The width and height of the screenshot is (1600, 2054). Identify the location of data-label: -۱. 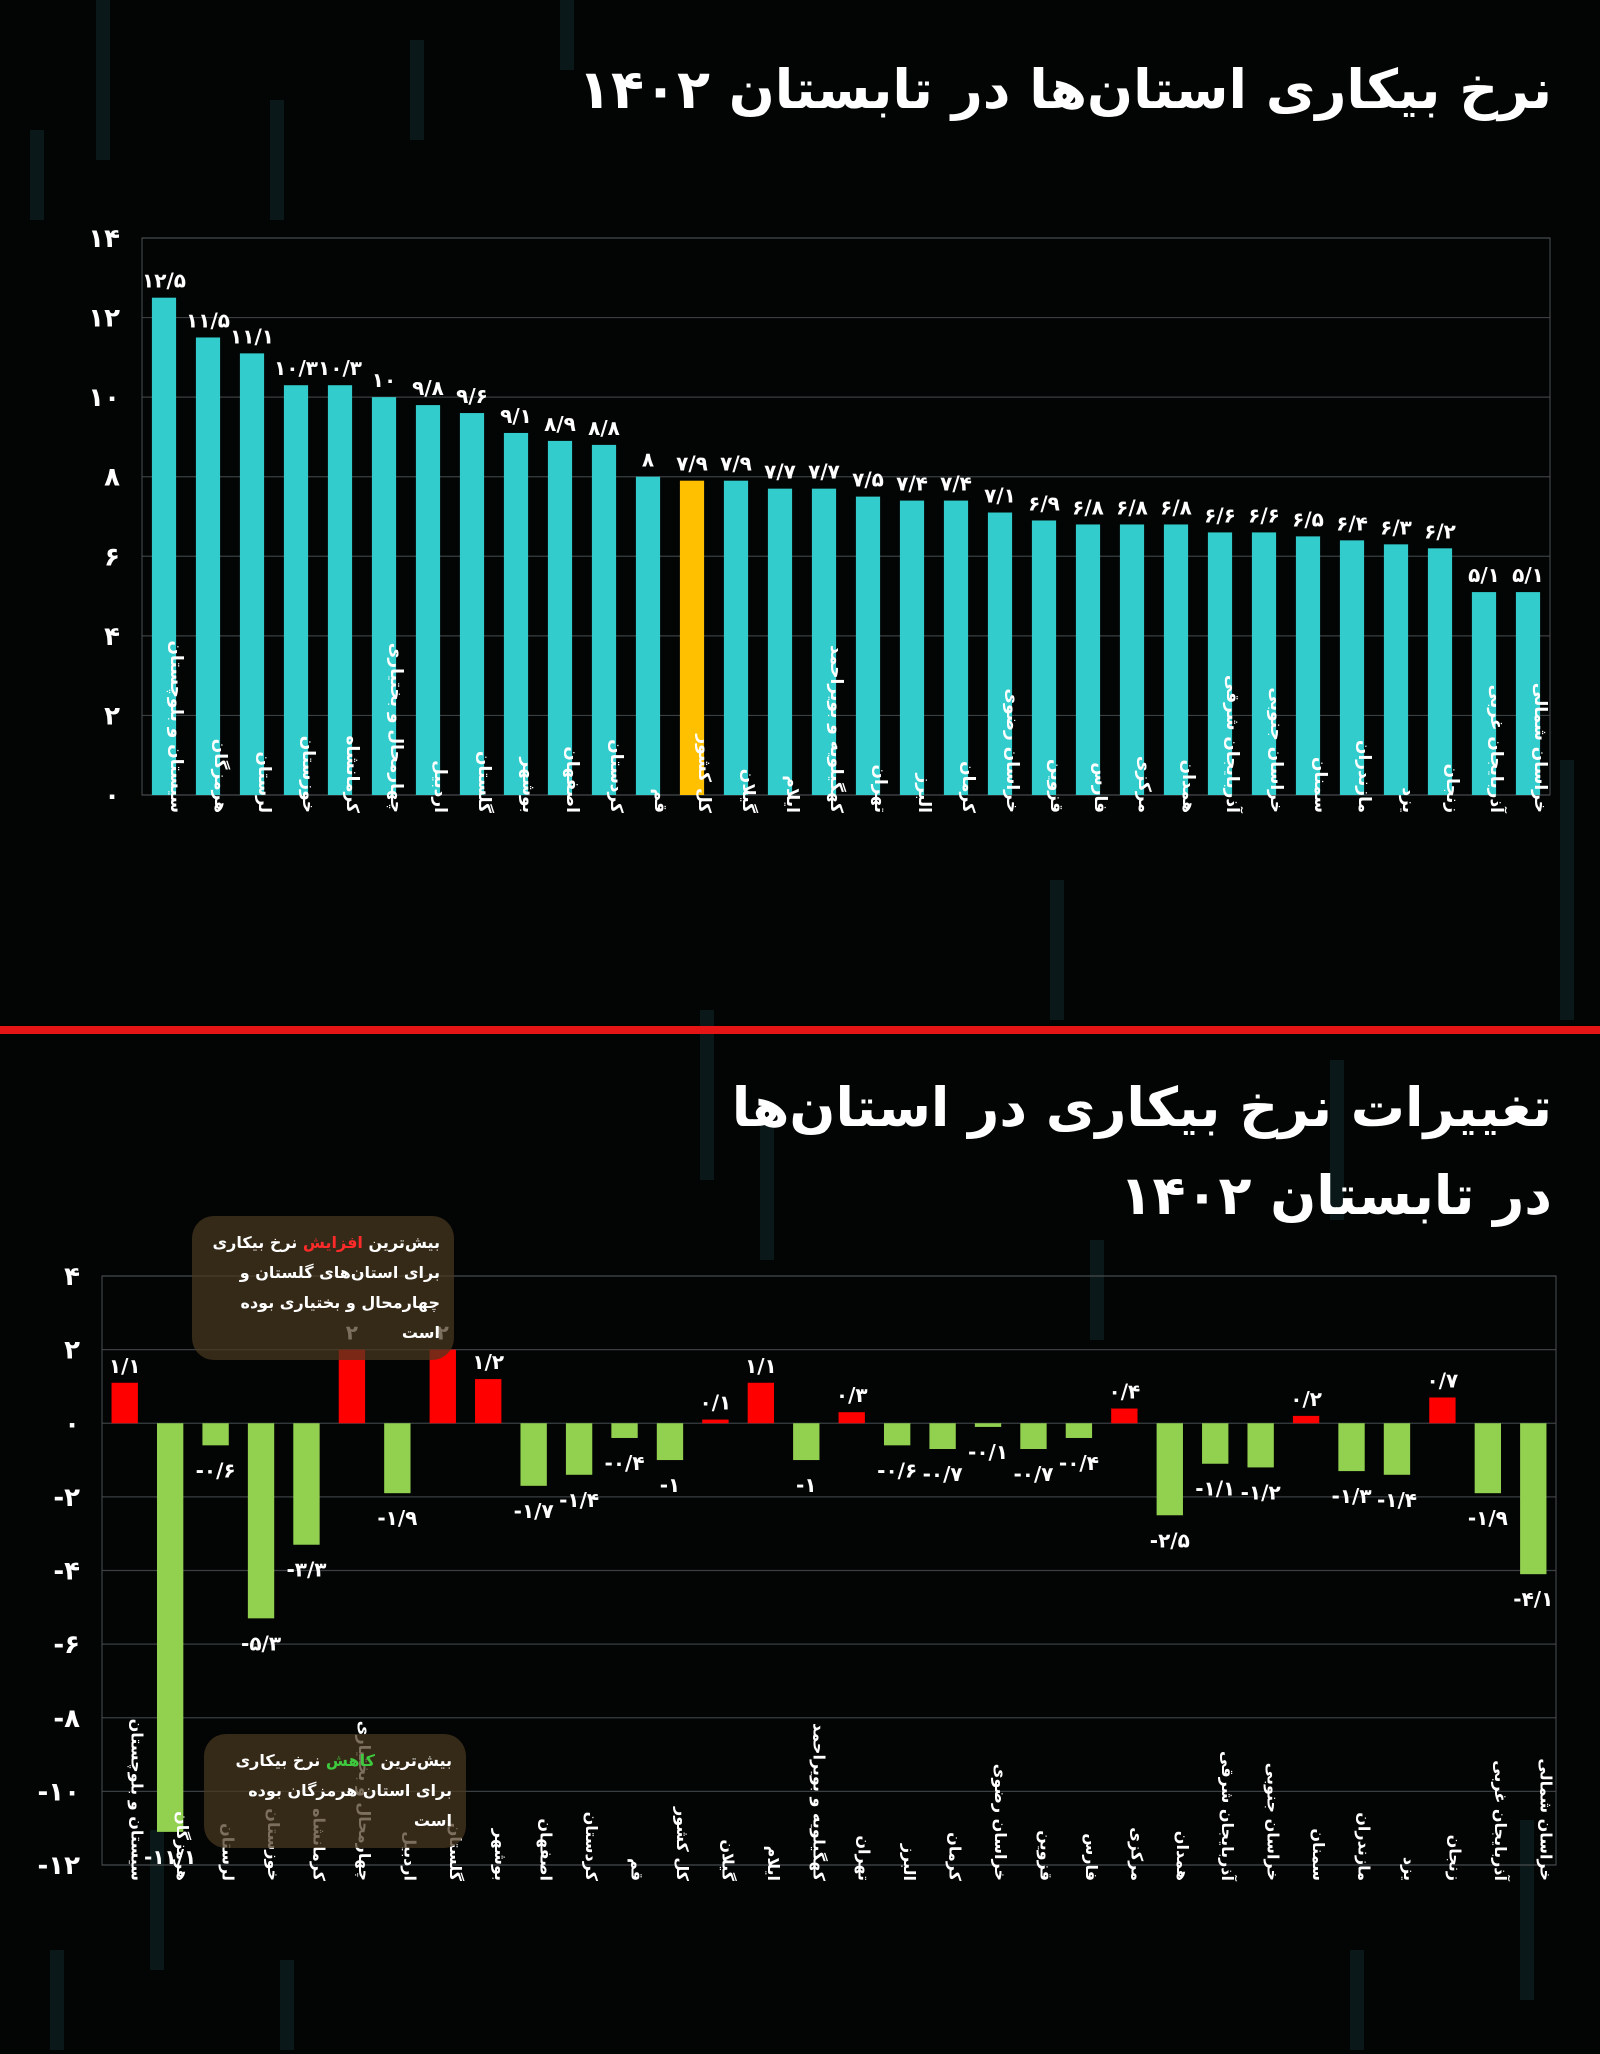
(806, 1485).